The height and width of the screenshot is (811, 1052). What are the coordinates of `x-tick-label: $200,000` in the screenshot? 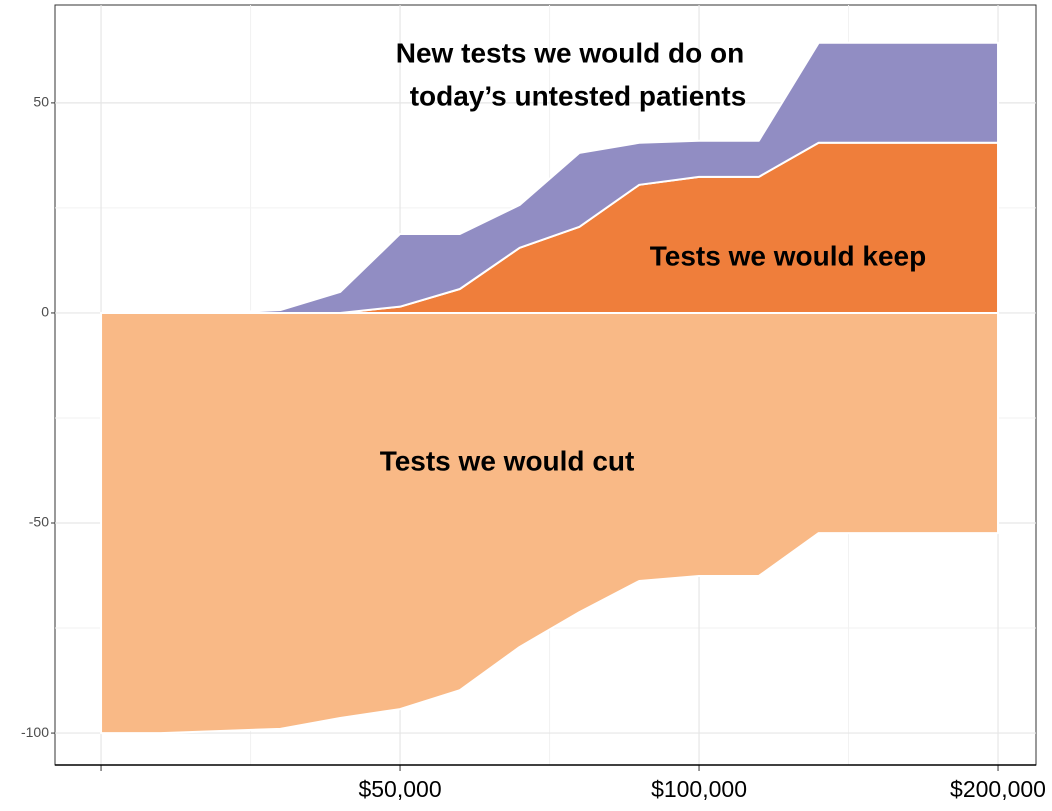 It's located at (998, 789).